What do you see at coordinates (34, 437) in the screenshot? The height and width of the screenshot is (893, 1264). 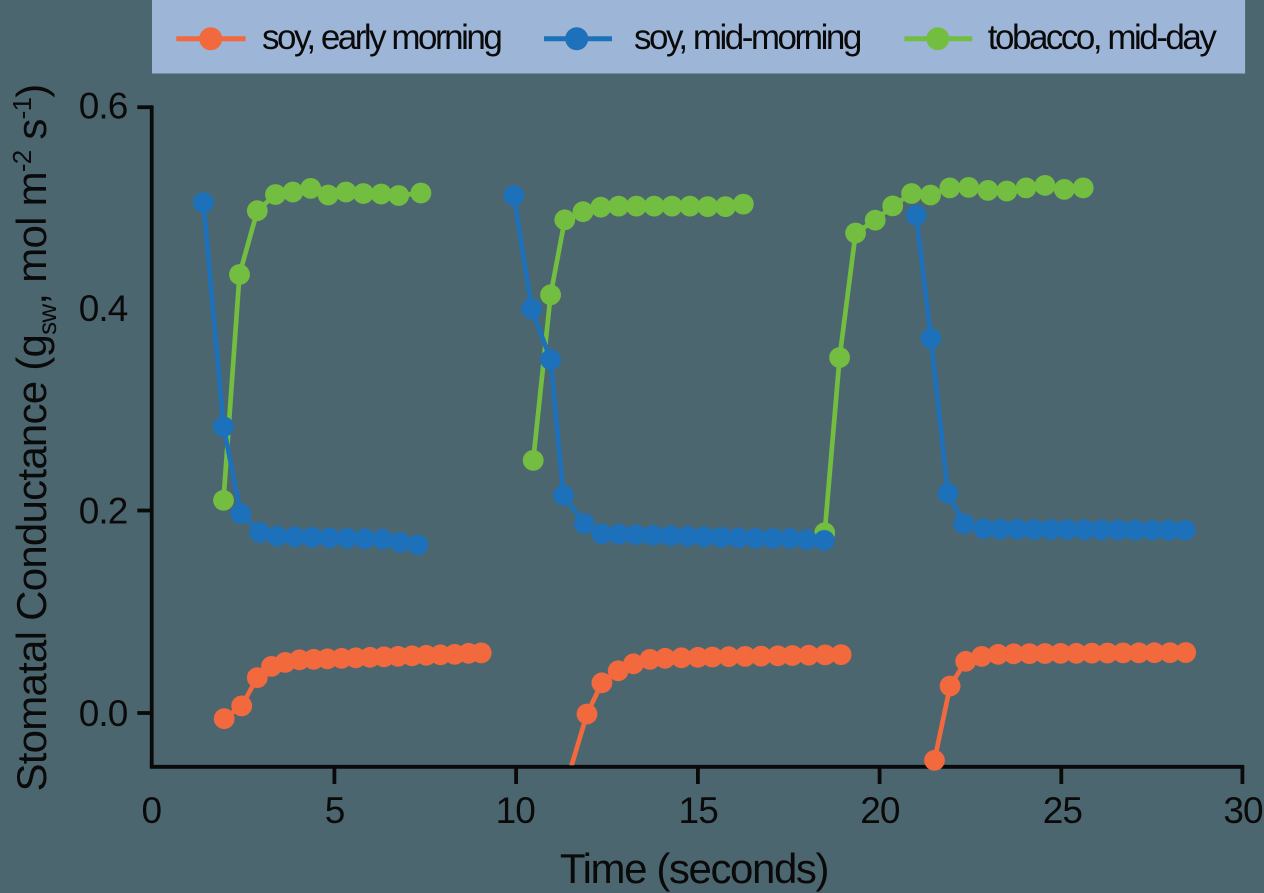 I see `svg-text:Stomatal Conductance (gsw, mol: Stomatal Conductance (gsw, mol m-2 s-1)` at bounding box center [34, 437].